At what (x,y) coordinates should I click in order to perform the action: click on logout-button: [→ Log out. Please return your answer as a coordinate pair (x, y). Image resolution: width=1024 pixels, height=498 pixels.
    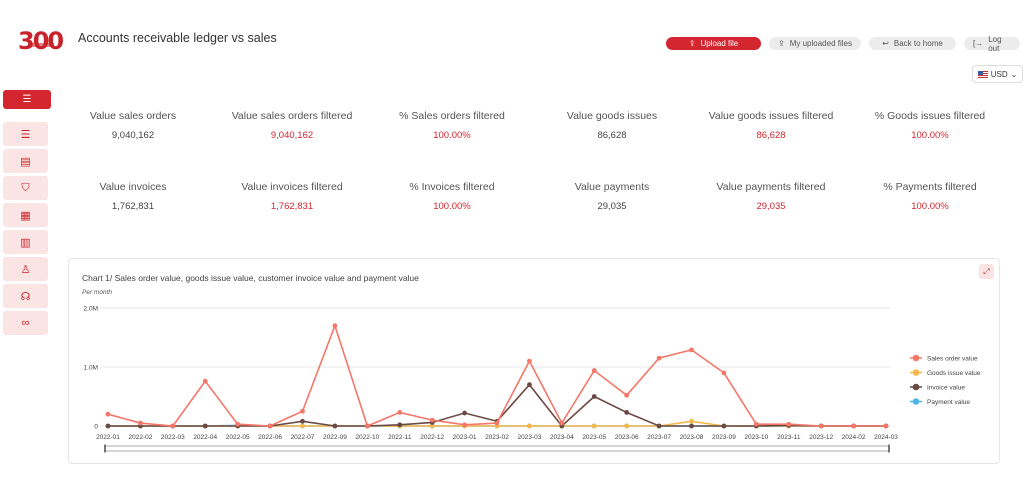
    Looking at the image, I should click on (992, 43).